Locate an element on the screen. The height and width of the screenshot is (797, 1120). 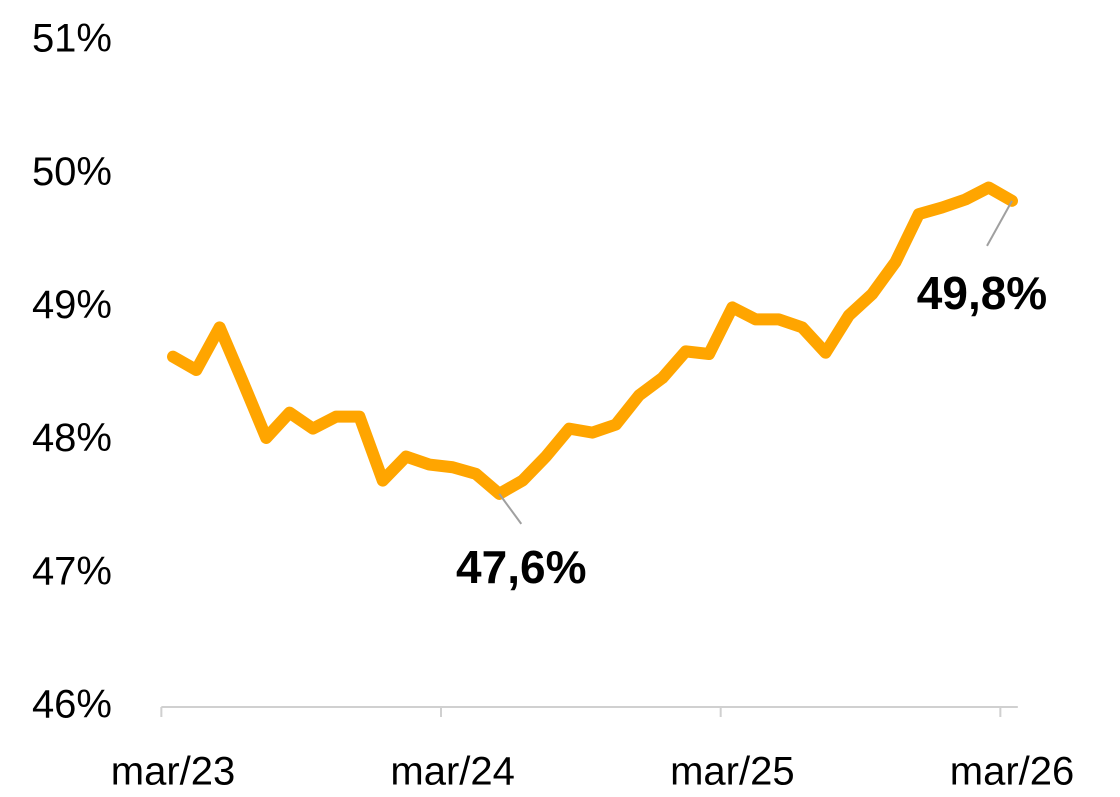
y-tick-label: 46% is located at coordinates (72, 705).